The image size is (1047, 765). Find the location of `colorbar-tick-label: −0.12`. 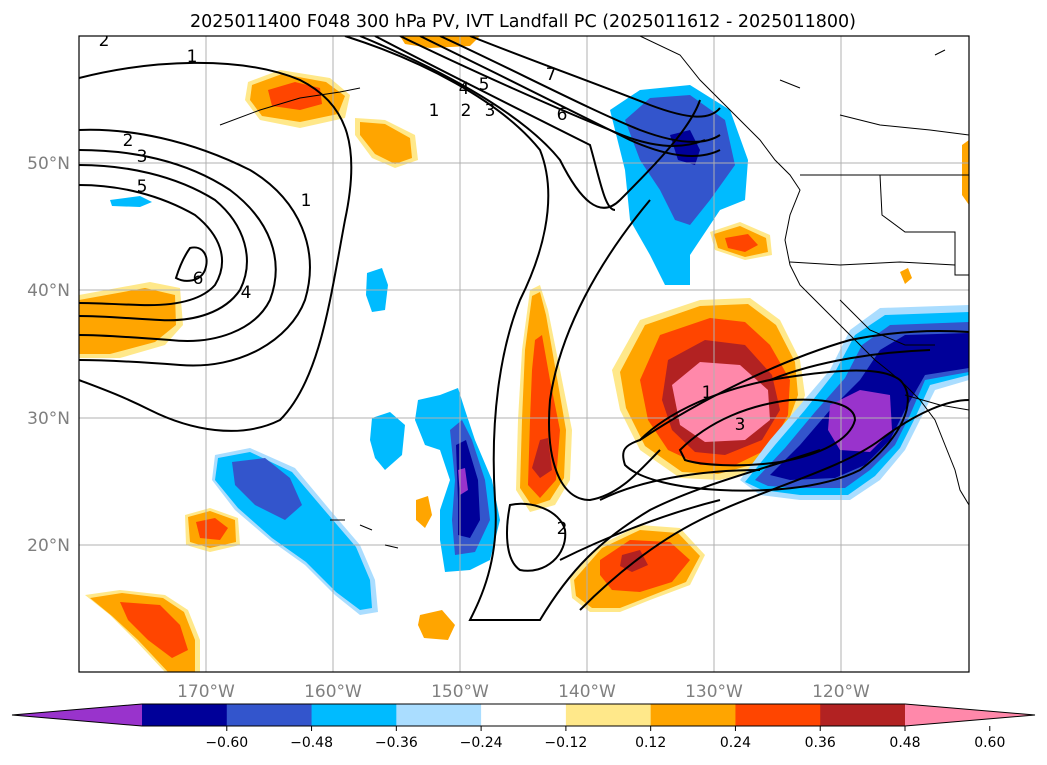

colorbar-tick-label: −0.12 is located at coordinates (565, 743).